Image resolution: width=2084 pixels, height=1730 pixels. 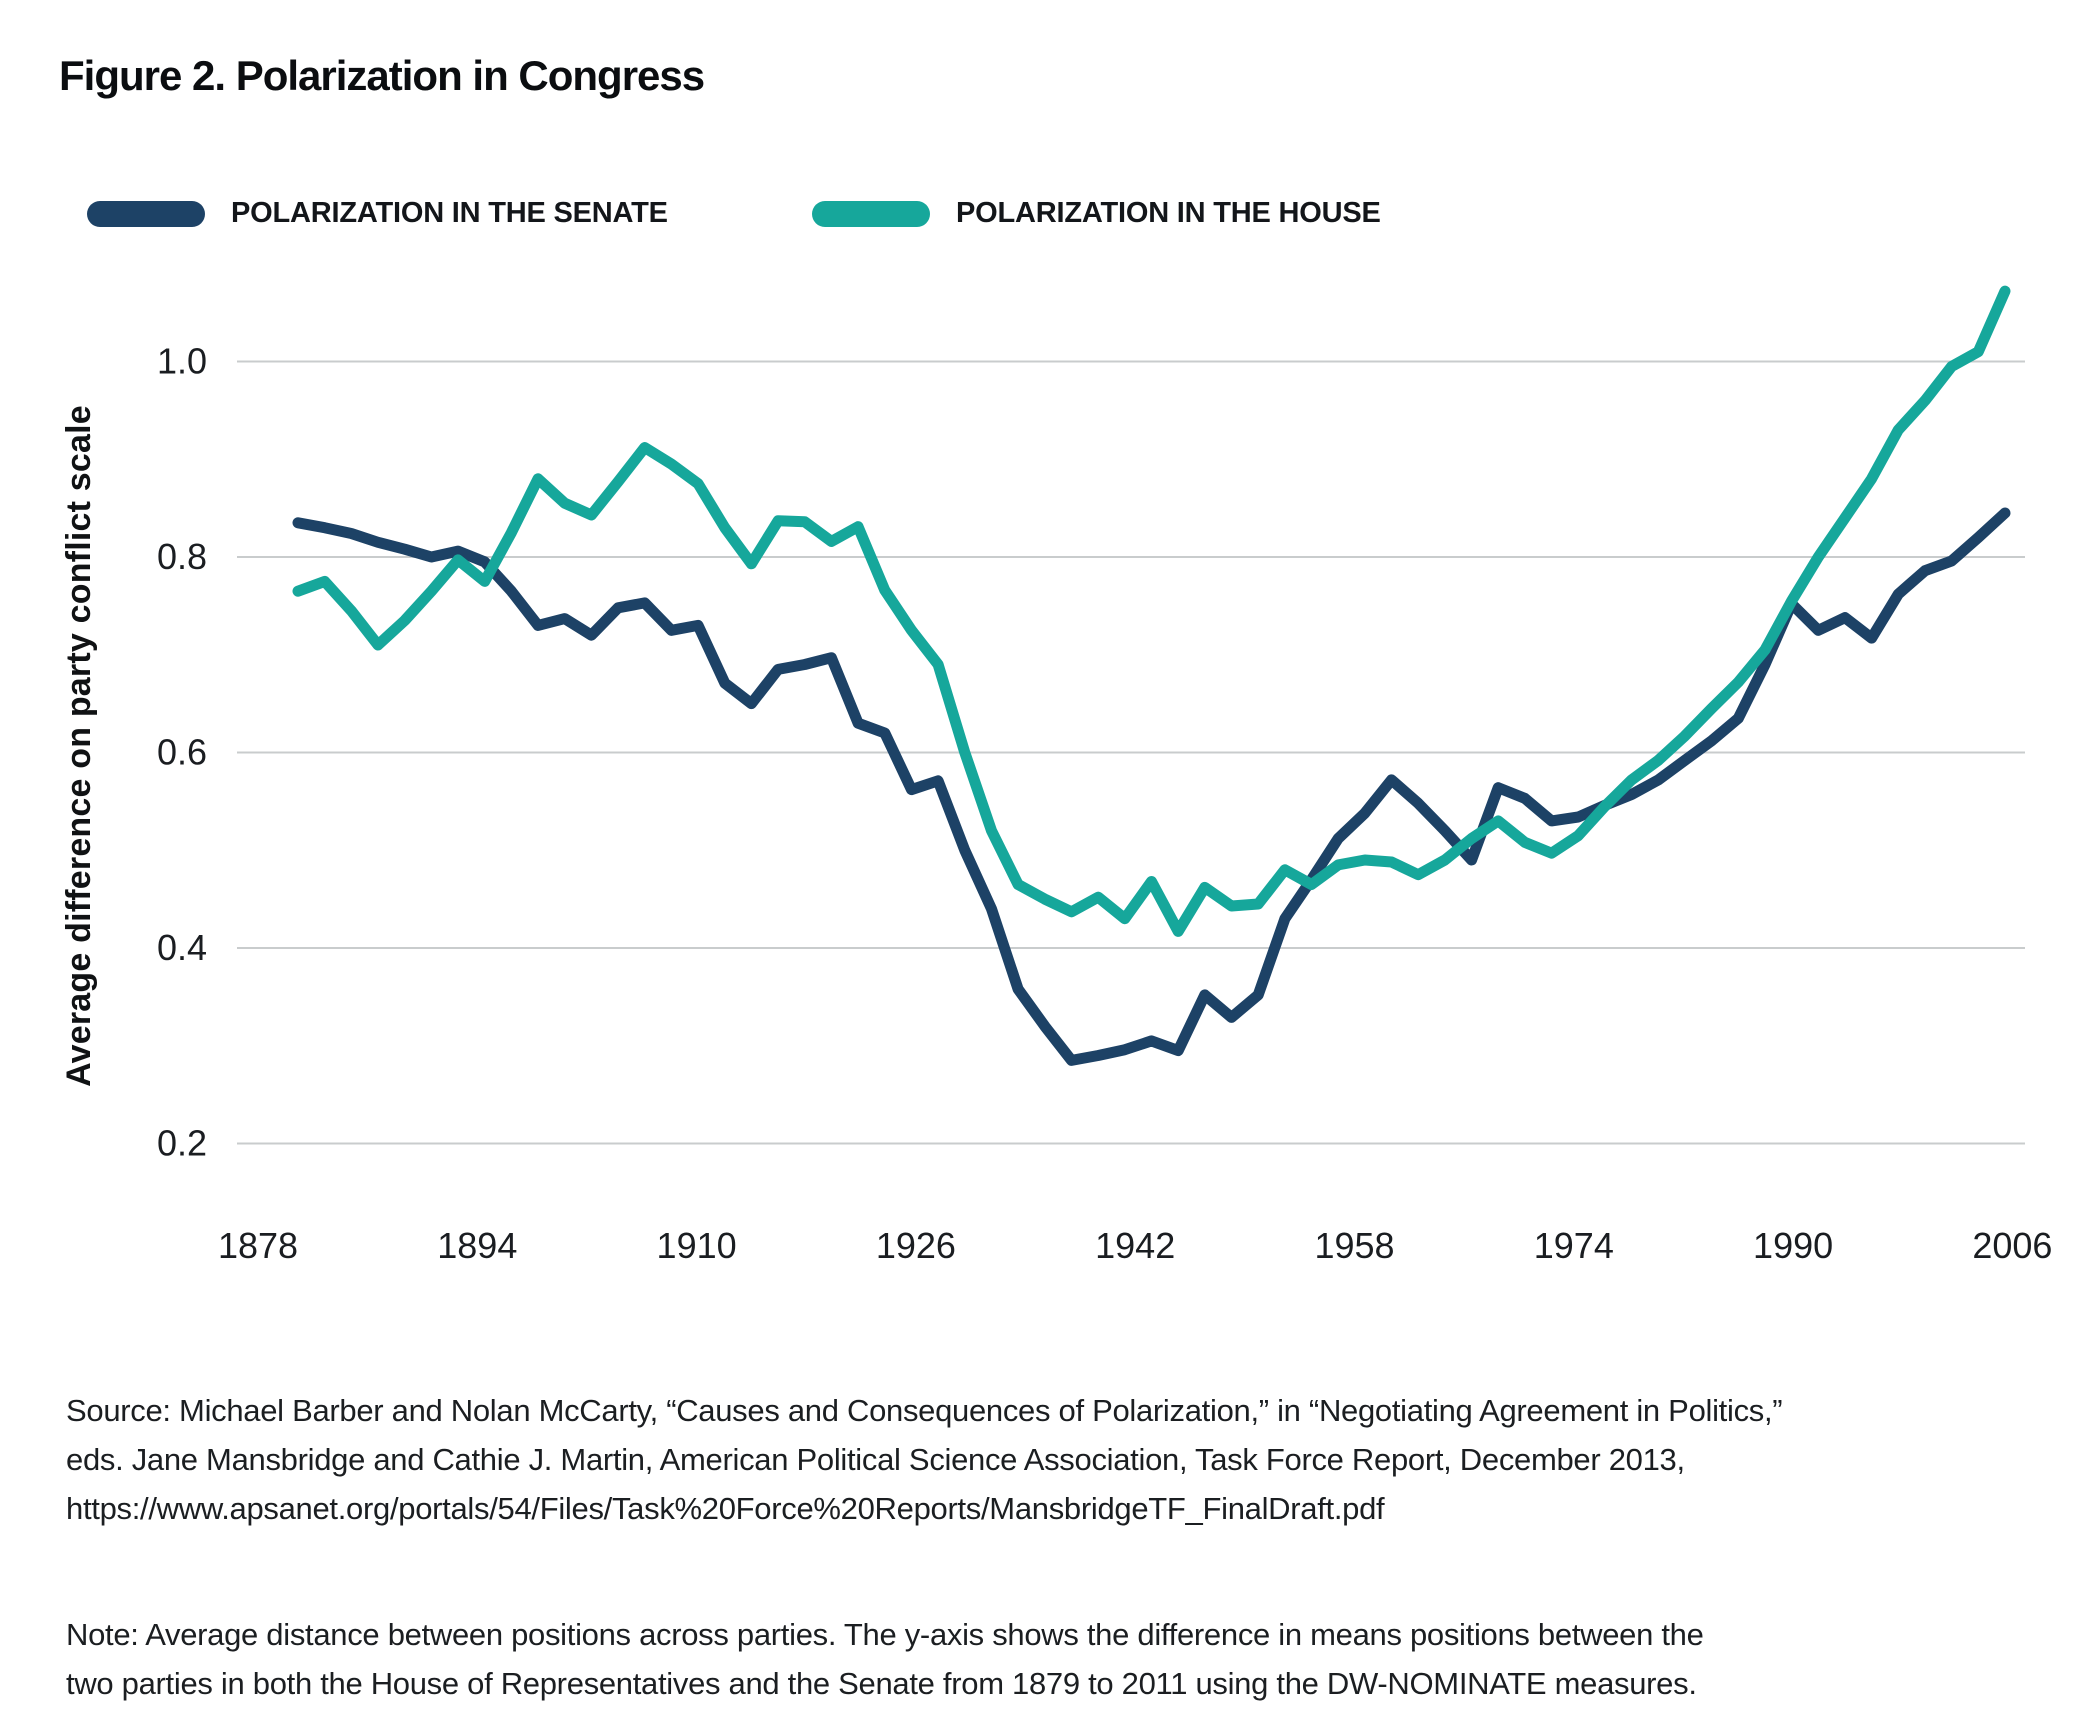 I want to click on house-line-swatch, so click(x=871, y=213).